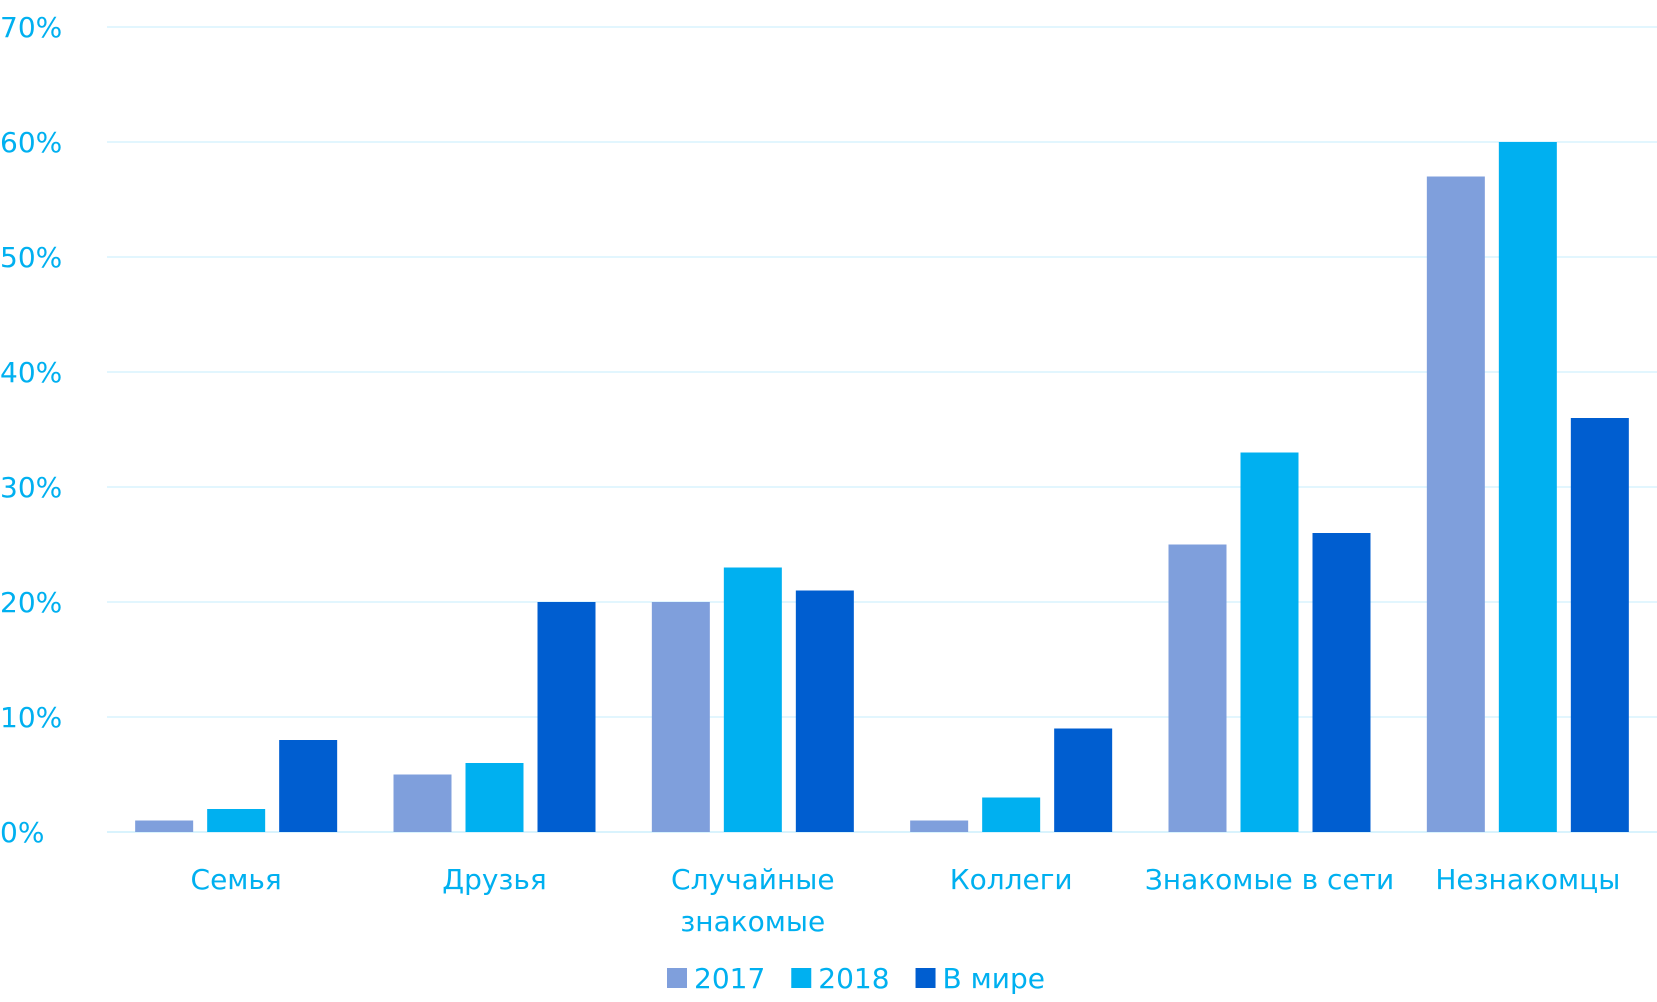 The width and height of the screenshot is (1657, 1002). Describe the element at coordinates (31, 372) in the screenshot. I see `y-tick-label: 40%` at that location.